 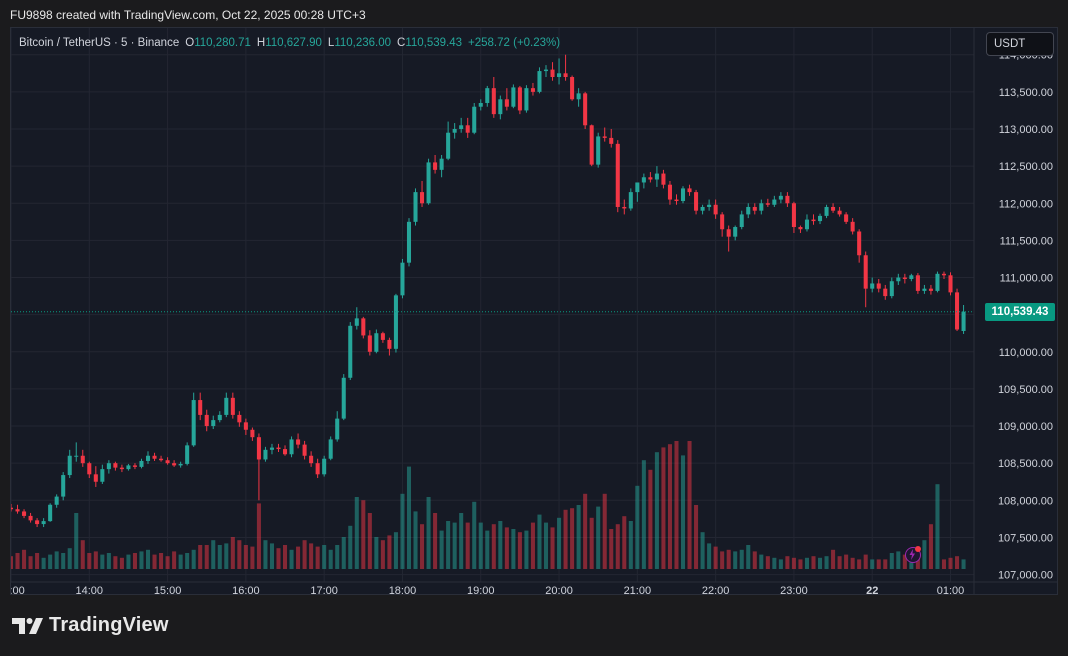 I want to click on time-tick-label: 13:00, so click(x=18, y=590).